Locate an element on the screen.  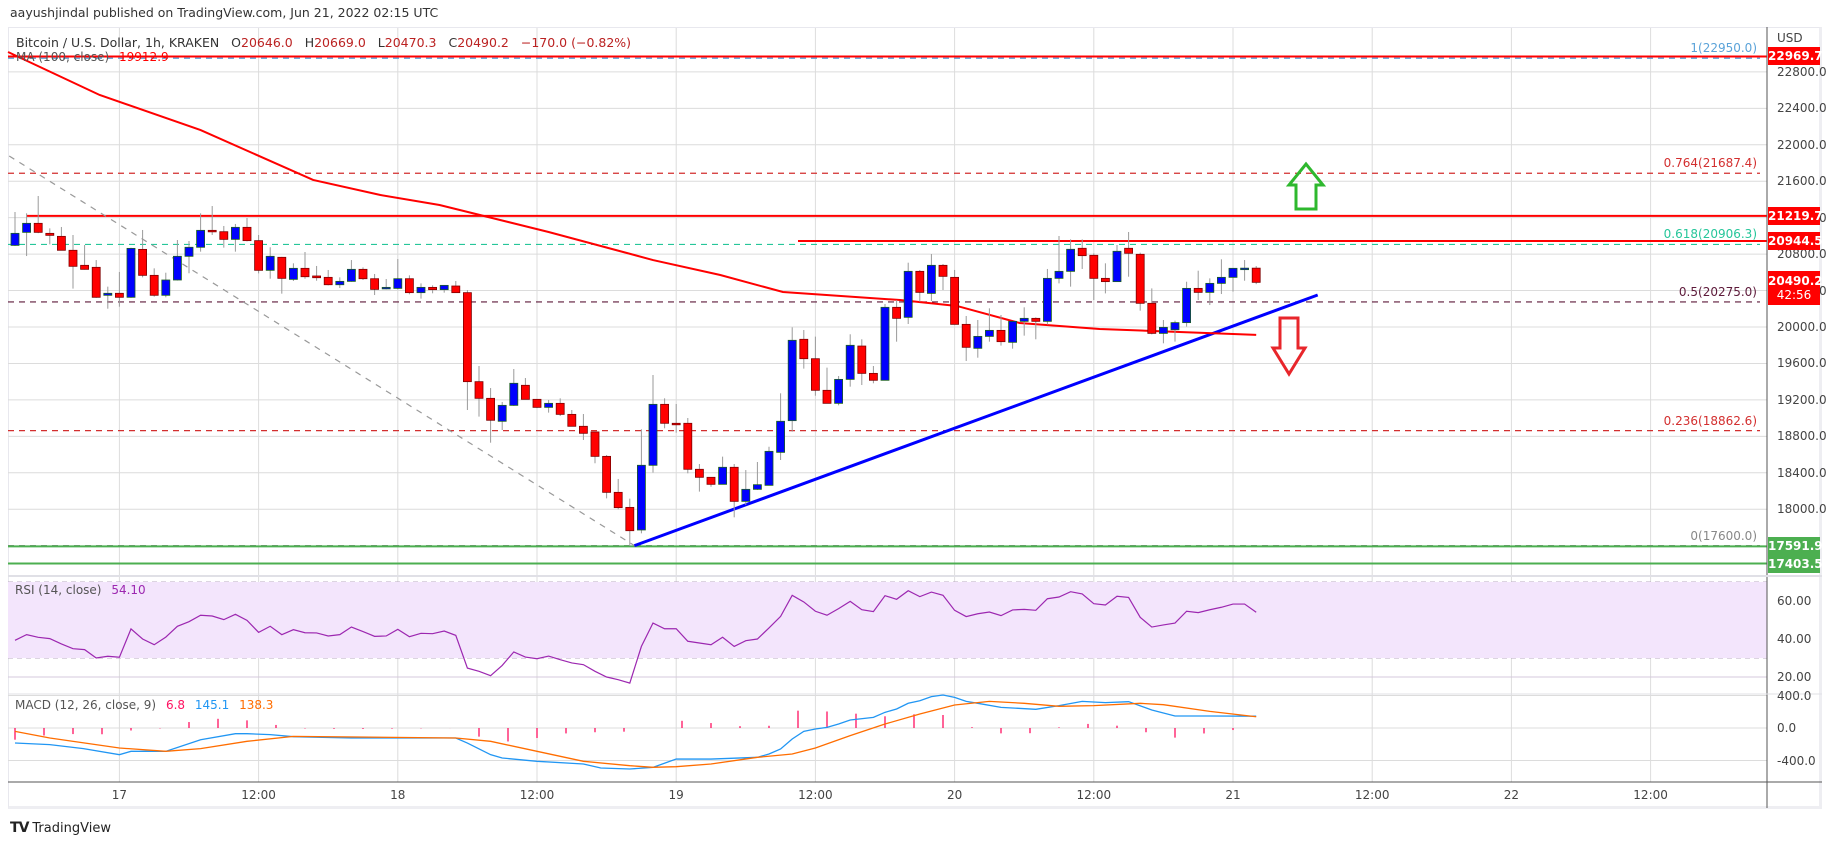
ma-value: 19912.9 is located at coordinates (144, 57).